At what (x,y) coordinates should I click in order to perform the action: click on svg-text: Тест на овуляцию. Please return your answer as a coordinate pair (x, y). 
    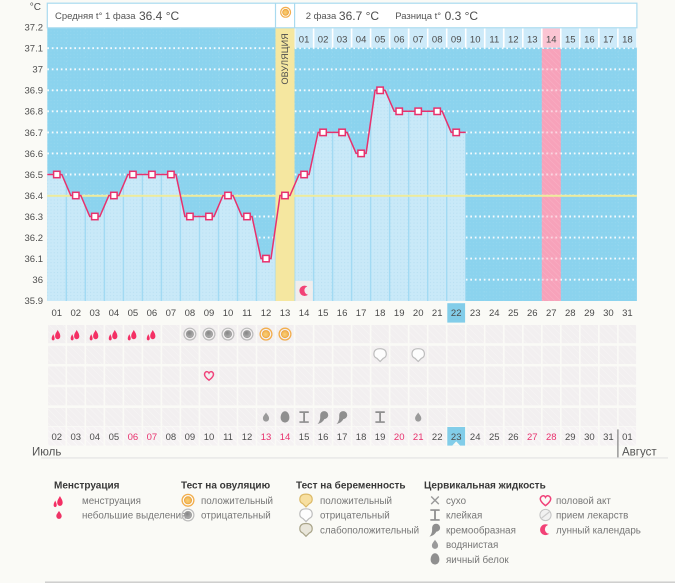
    Looking at the image, I should click on (226, 485).